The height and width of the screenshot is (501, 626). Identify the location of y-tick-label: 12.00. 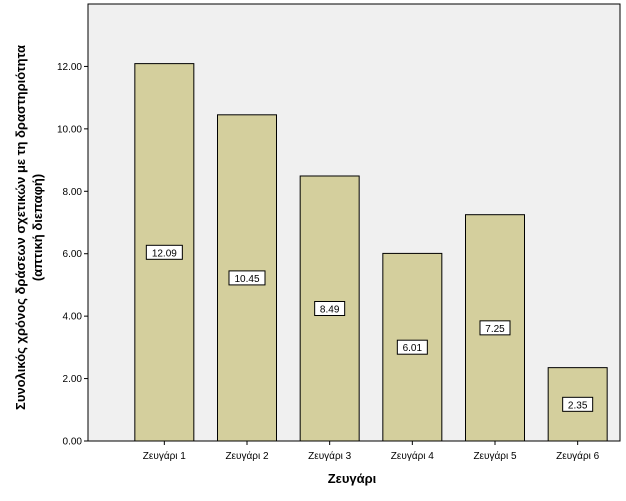
(69, 67).